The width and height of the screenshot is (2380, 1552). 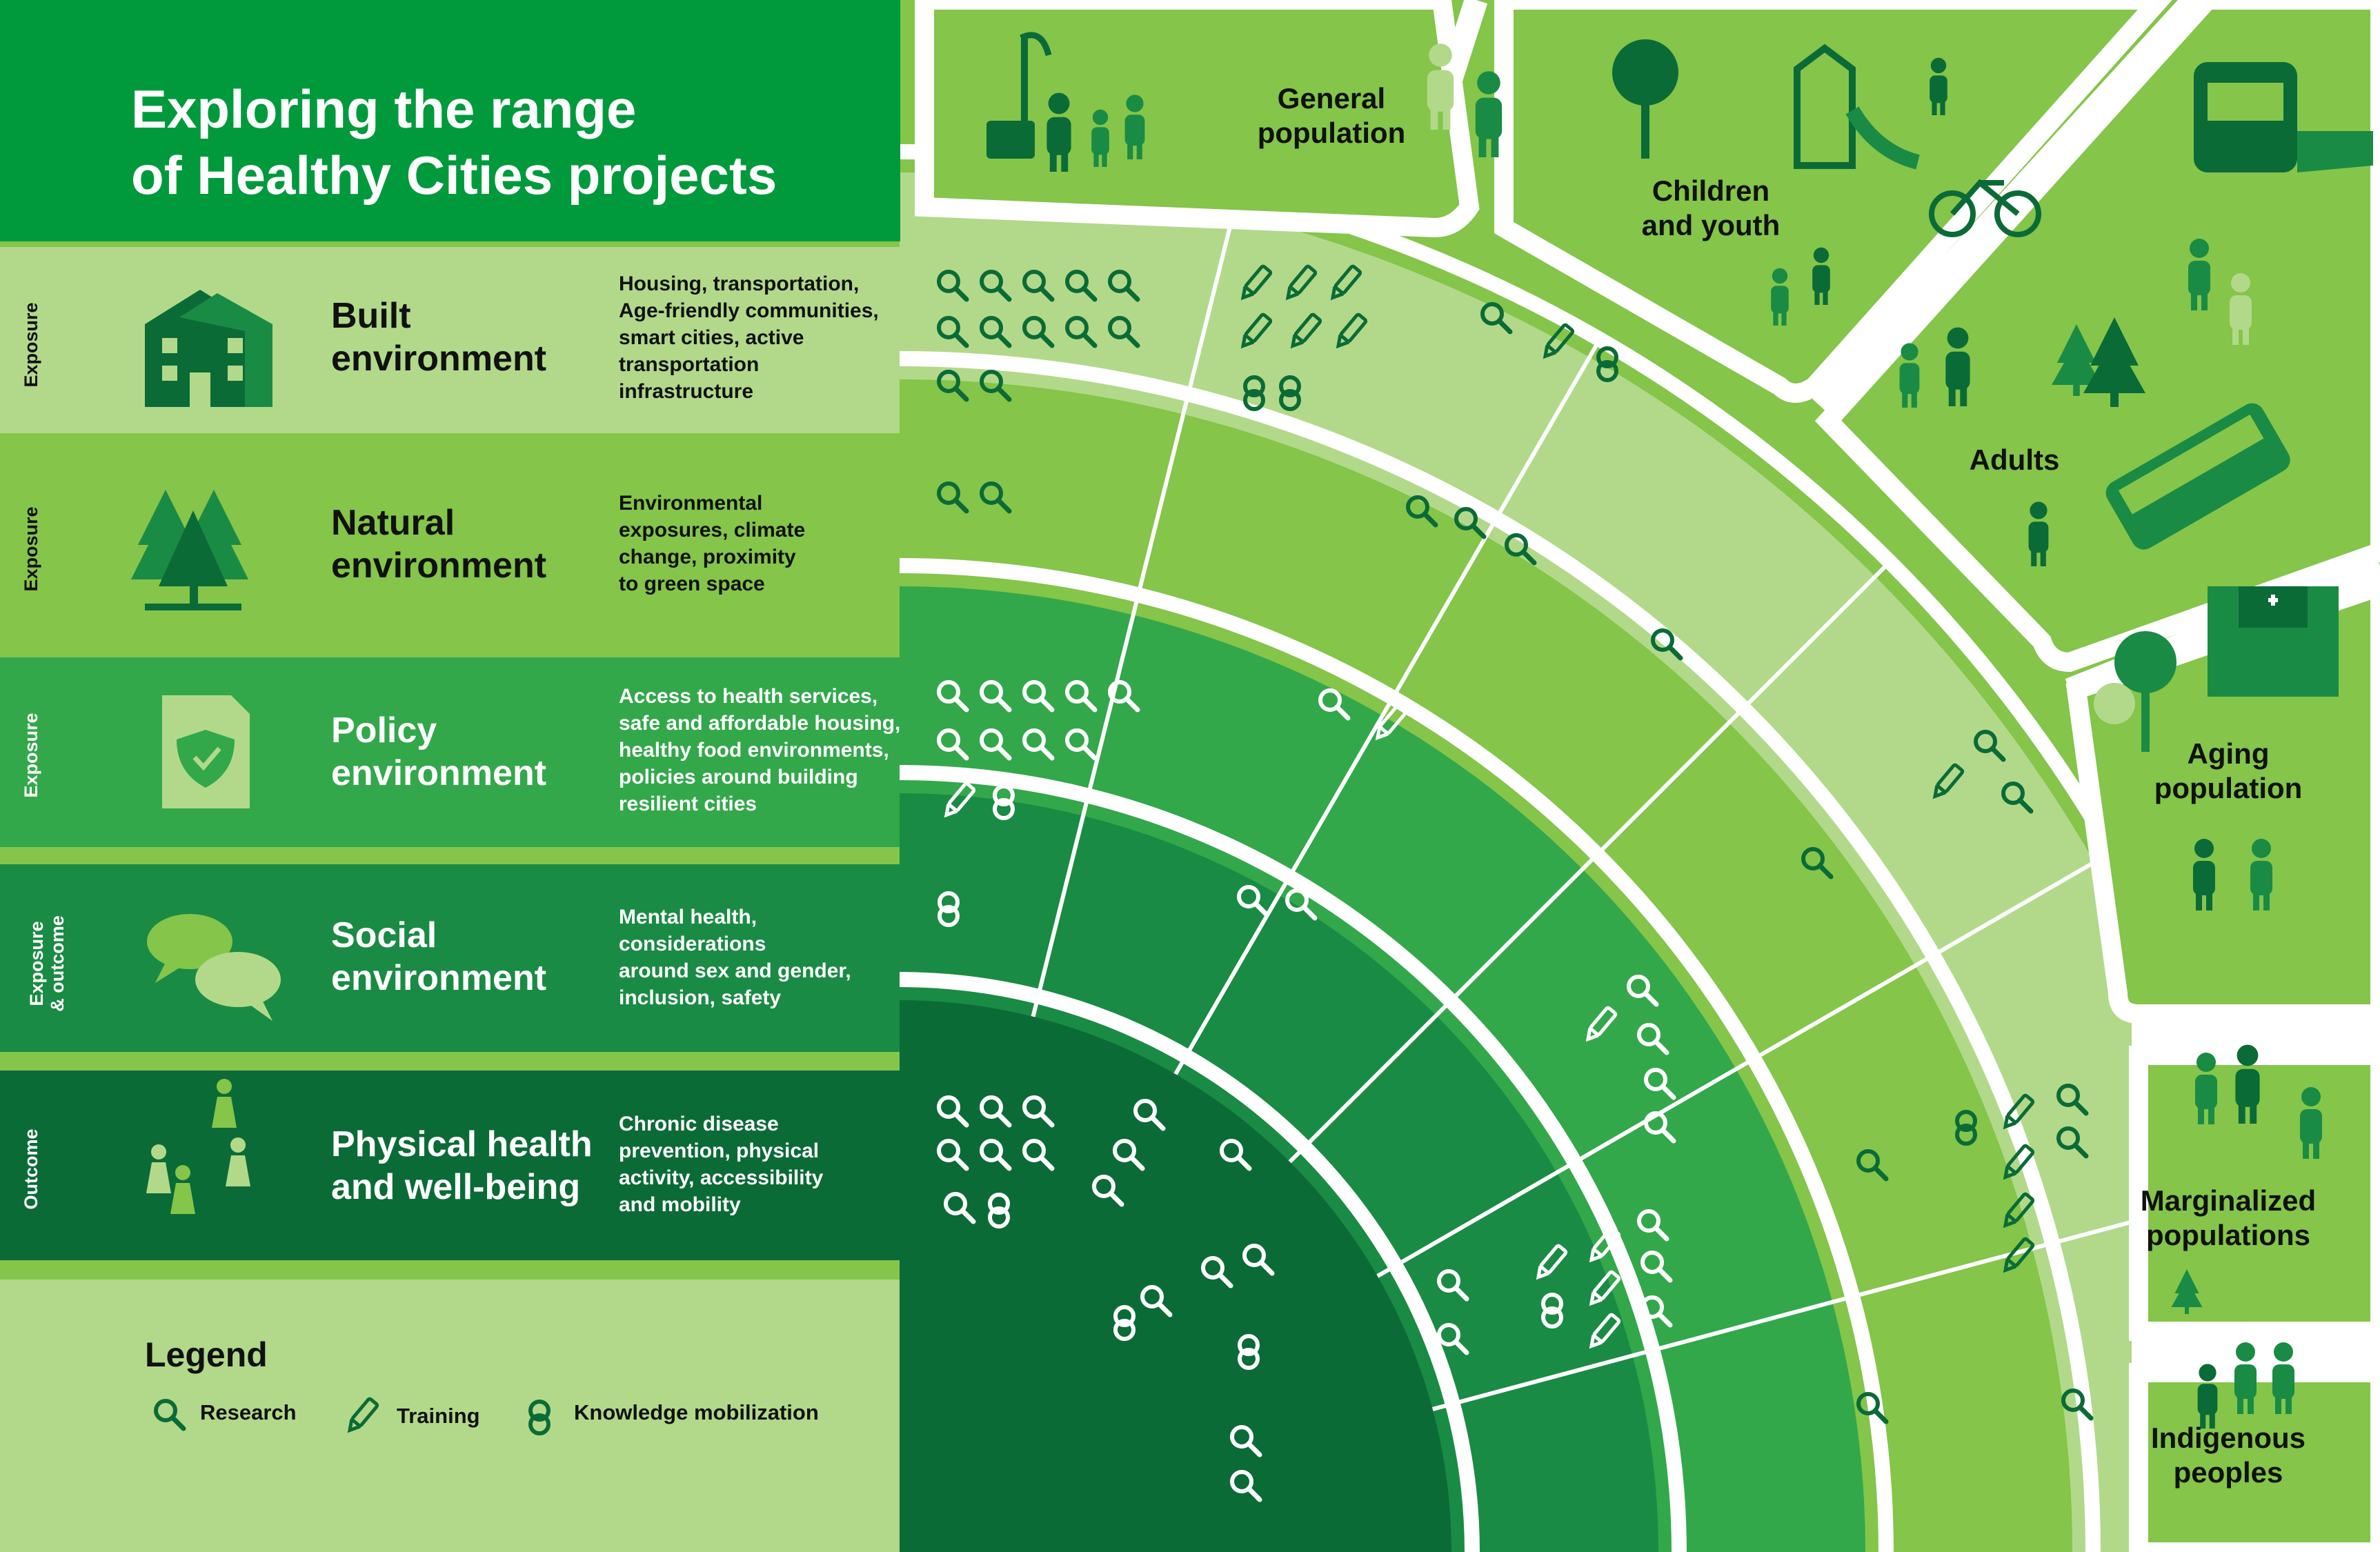 I want to click on speech-bubbles-icon, so click(x=214, y=967).